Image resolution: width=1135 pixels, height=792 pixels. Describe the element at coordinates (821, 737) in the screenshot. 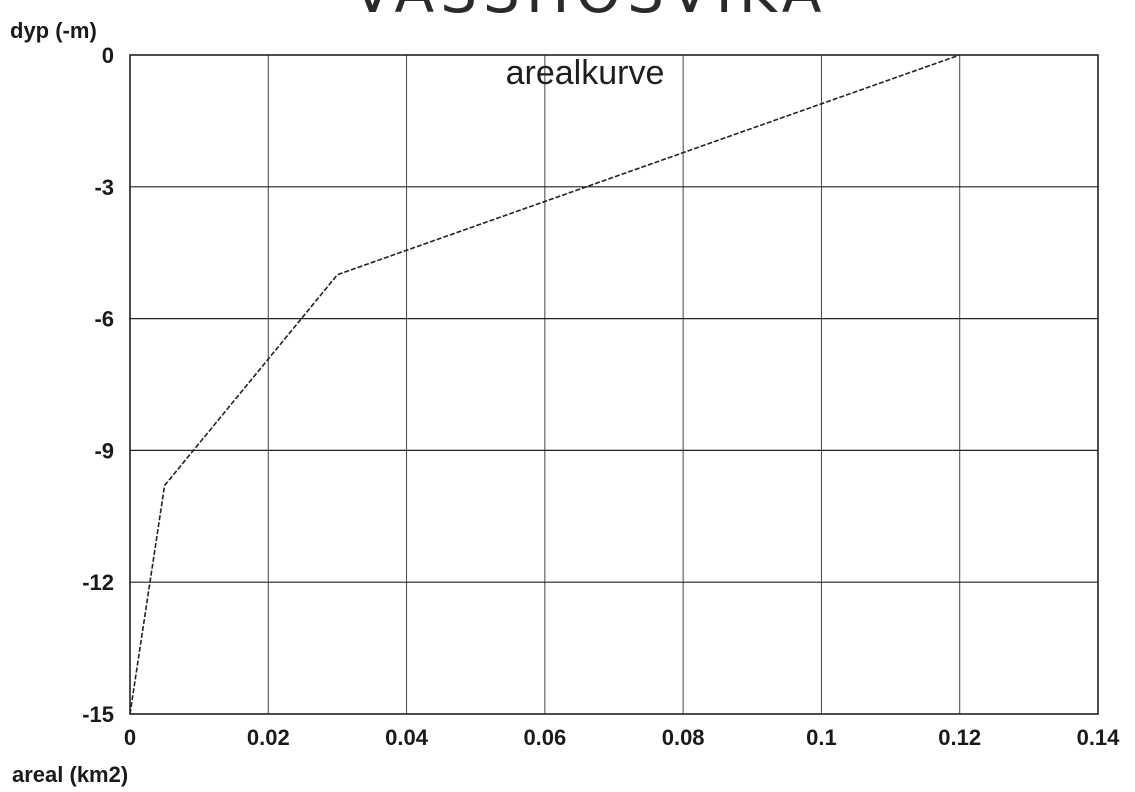

I see `x-tick-label: 0.1` at that location.